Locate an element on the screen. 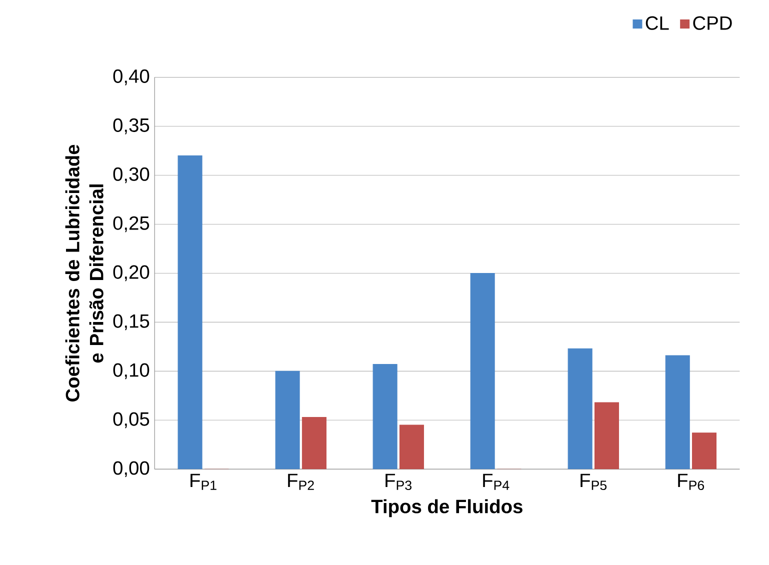 The height and width of the screenshot is (565, 769). x-tick-label: F$_{P4}$ is located at coordinates (496, 482).